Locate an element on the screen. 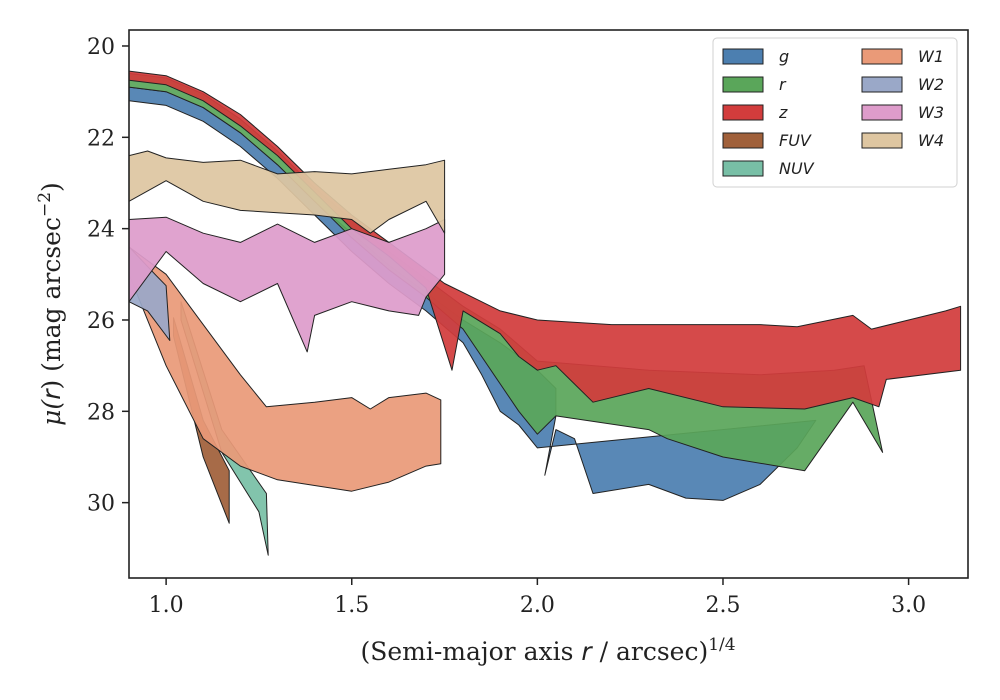 The width and height of the screenshot is (1000, 700). area-w4 is located at coordinates (287, 192).